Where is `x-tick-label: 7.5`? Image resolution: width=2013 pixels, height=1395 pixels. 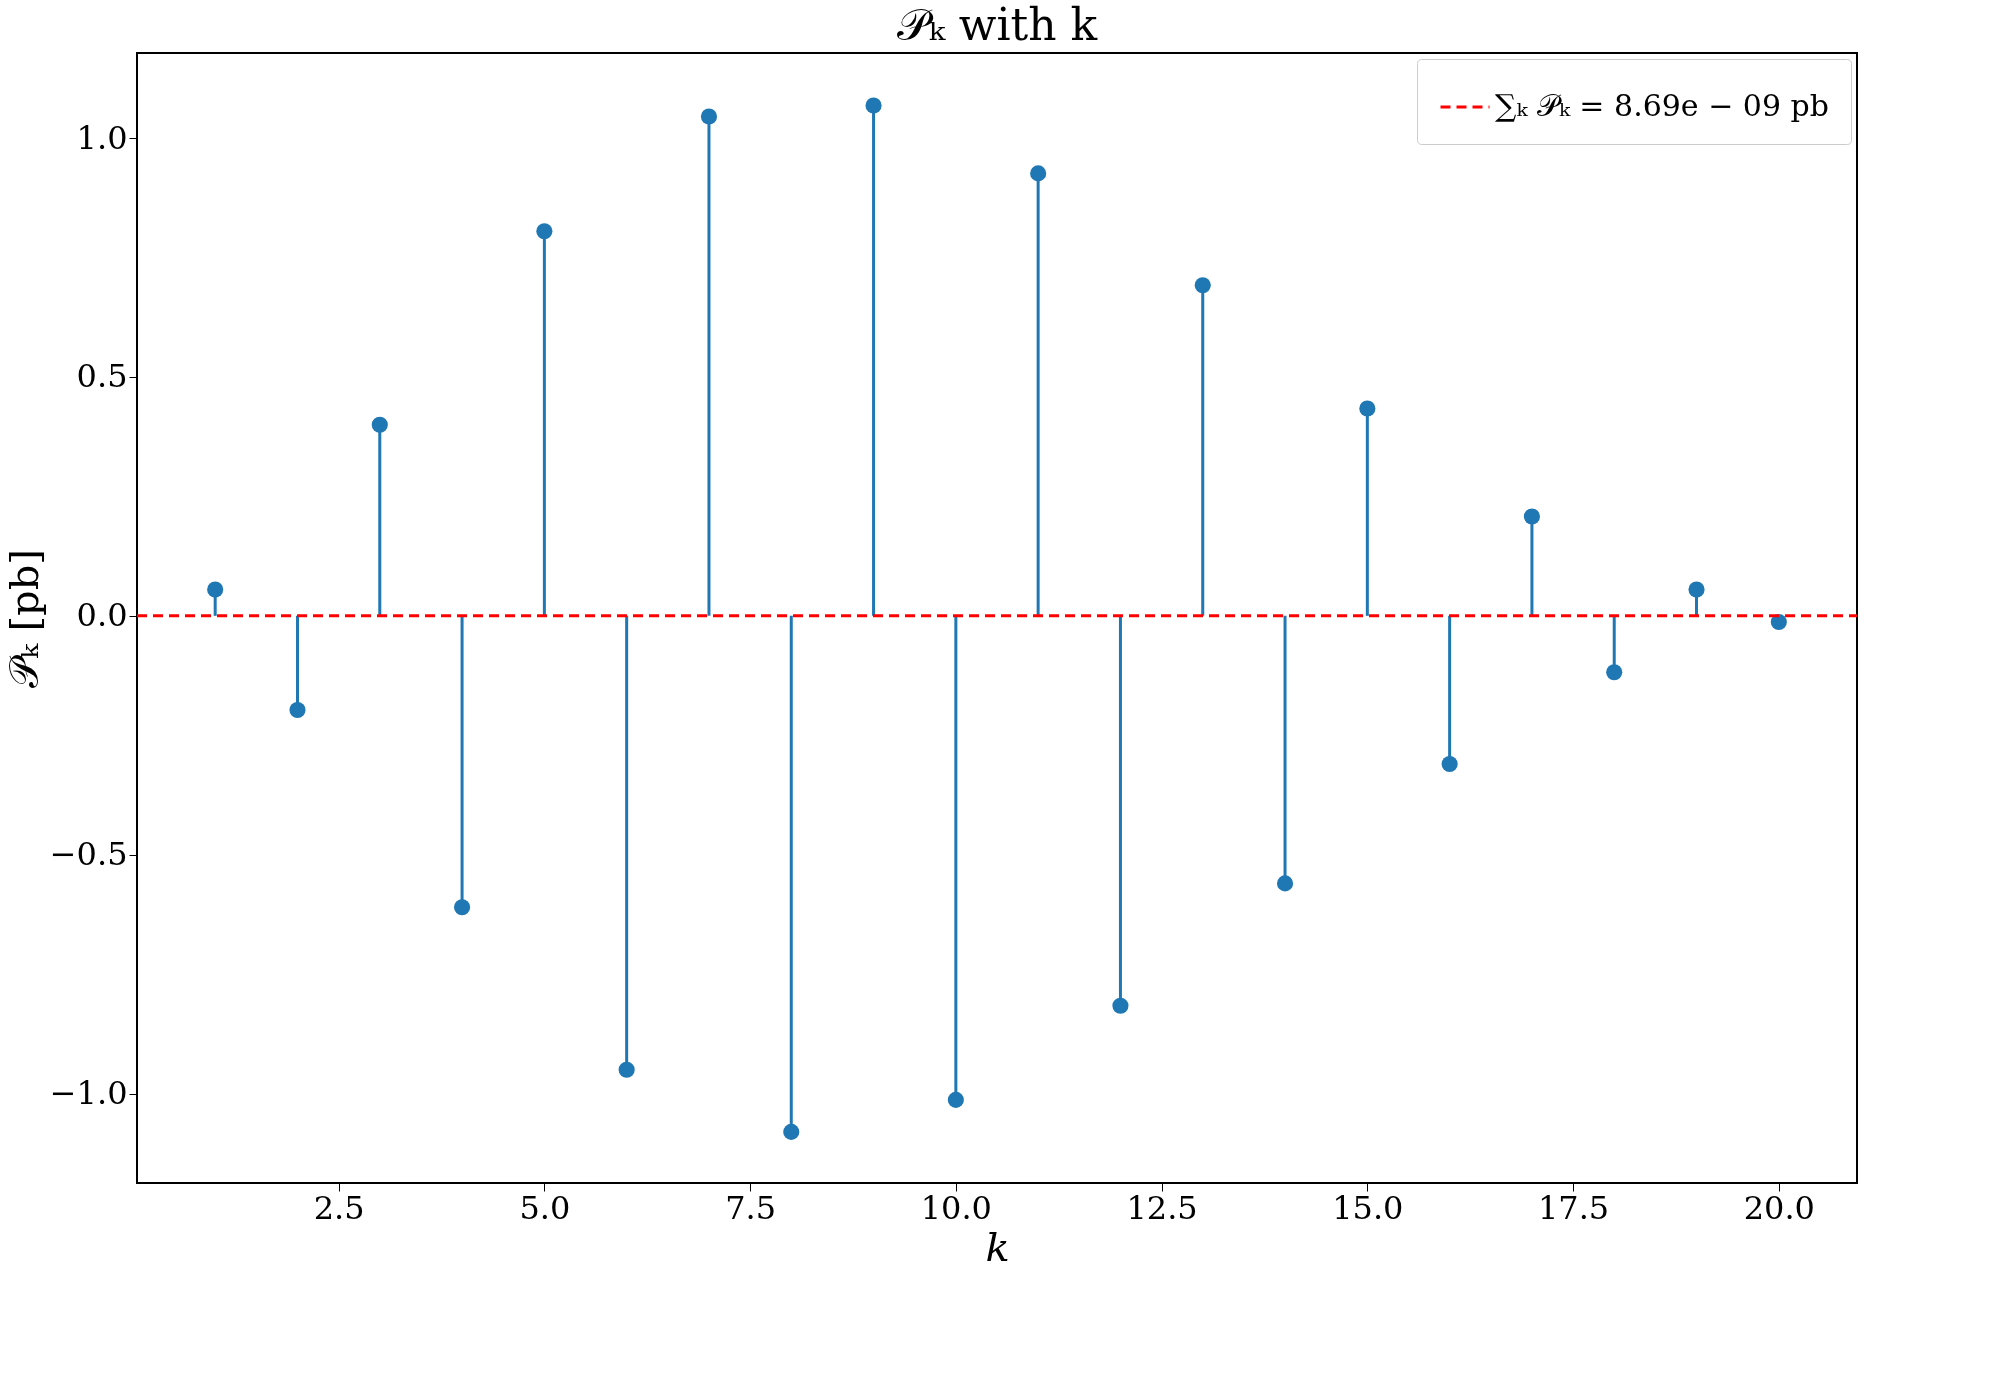 x-tick-label: 7.5 is located at coordinates (751, 1207).